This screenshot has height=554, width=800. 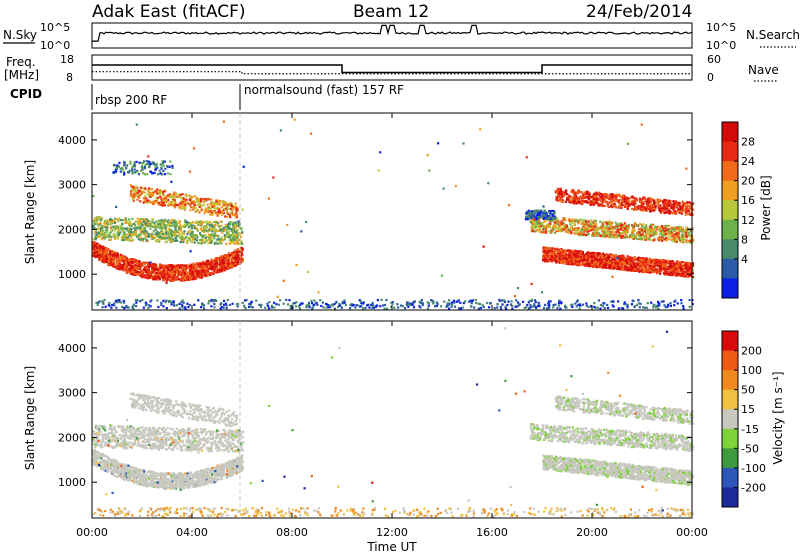 I want to click on frequency-panel: Freq. [MHz] 18 8 60 0 Nave, so click(x=391, y=68).